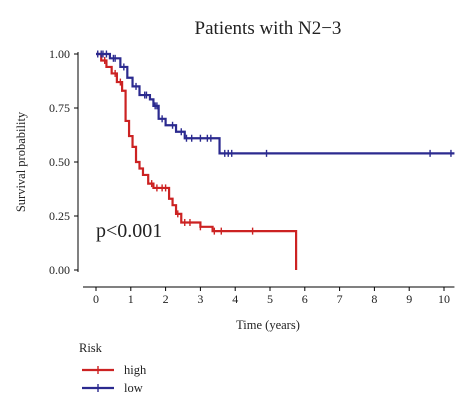 This screenshot has width=474, height=410. Describe the element at coordinates (340, 299) in the screenshot. I see `x-tick-label: 7` at that location.